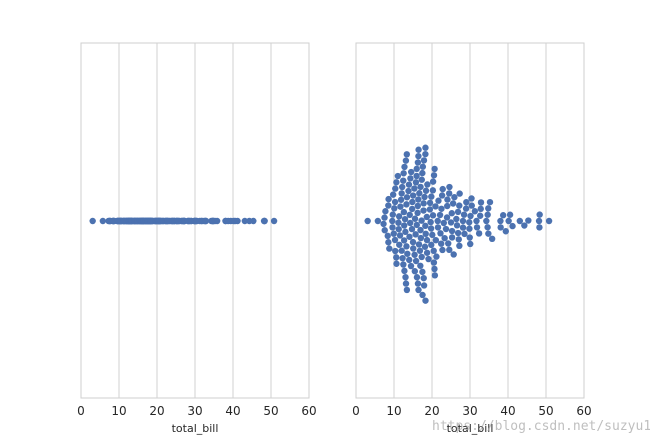  I want to click on x-tick-label: 0, so click(356, 411).